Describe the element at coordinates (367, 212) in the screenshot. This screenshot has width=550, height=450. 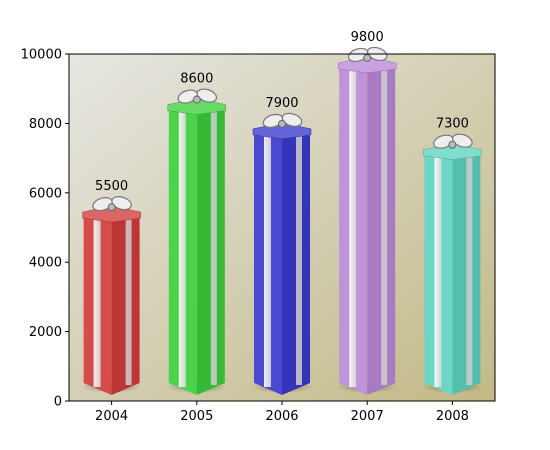
I see `gift-bar-2007: 9800` at that location.